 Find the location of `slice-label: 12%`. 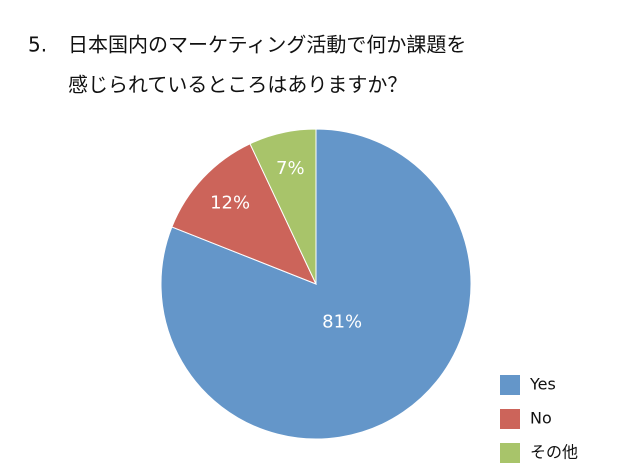

slice-label: 12% is located at coordinates (230, 202).